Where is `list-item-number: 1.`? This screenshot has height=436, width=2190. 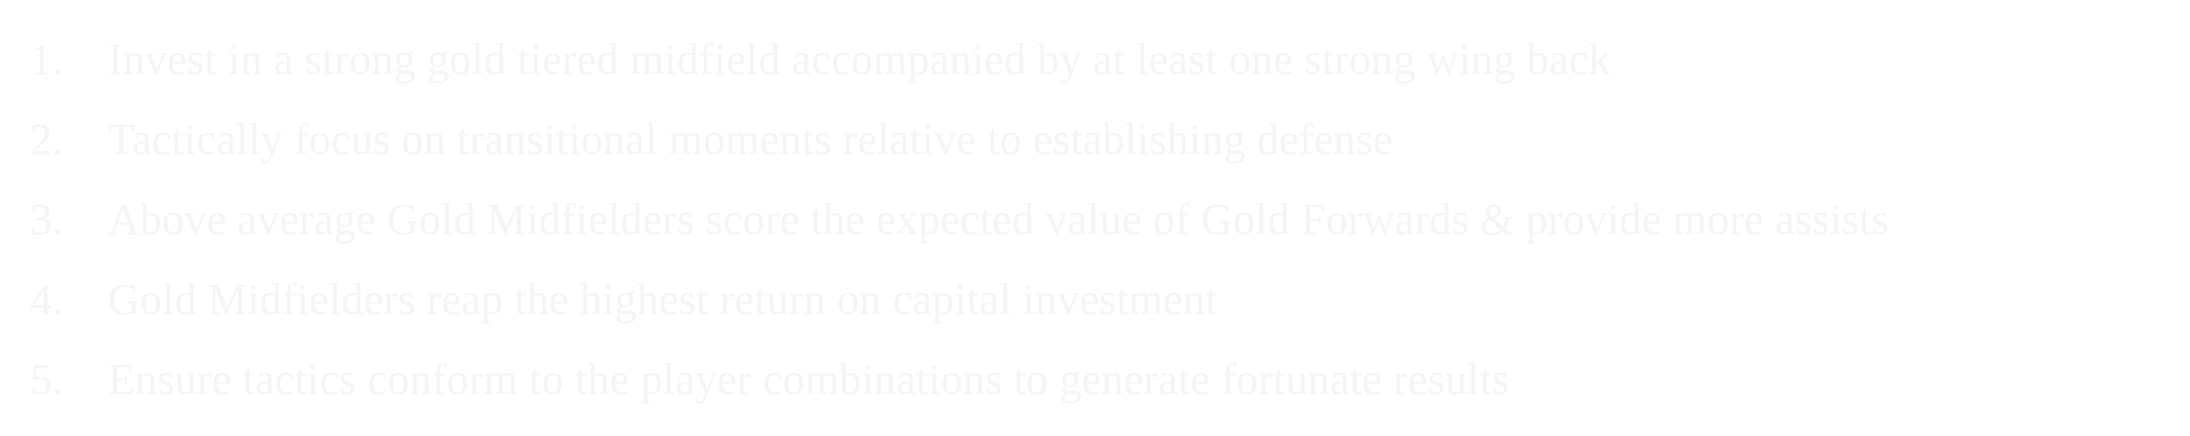 list-item-number: 1. is located at coordinates (47, 59).